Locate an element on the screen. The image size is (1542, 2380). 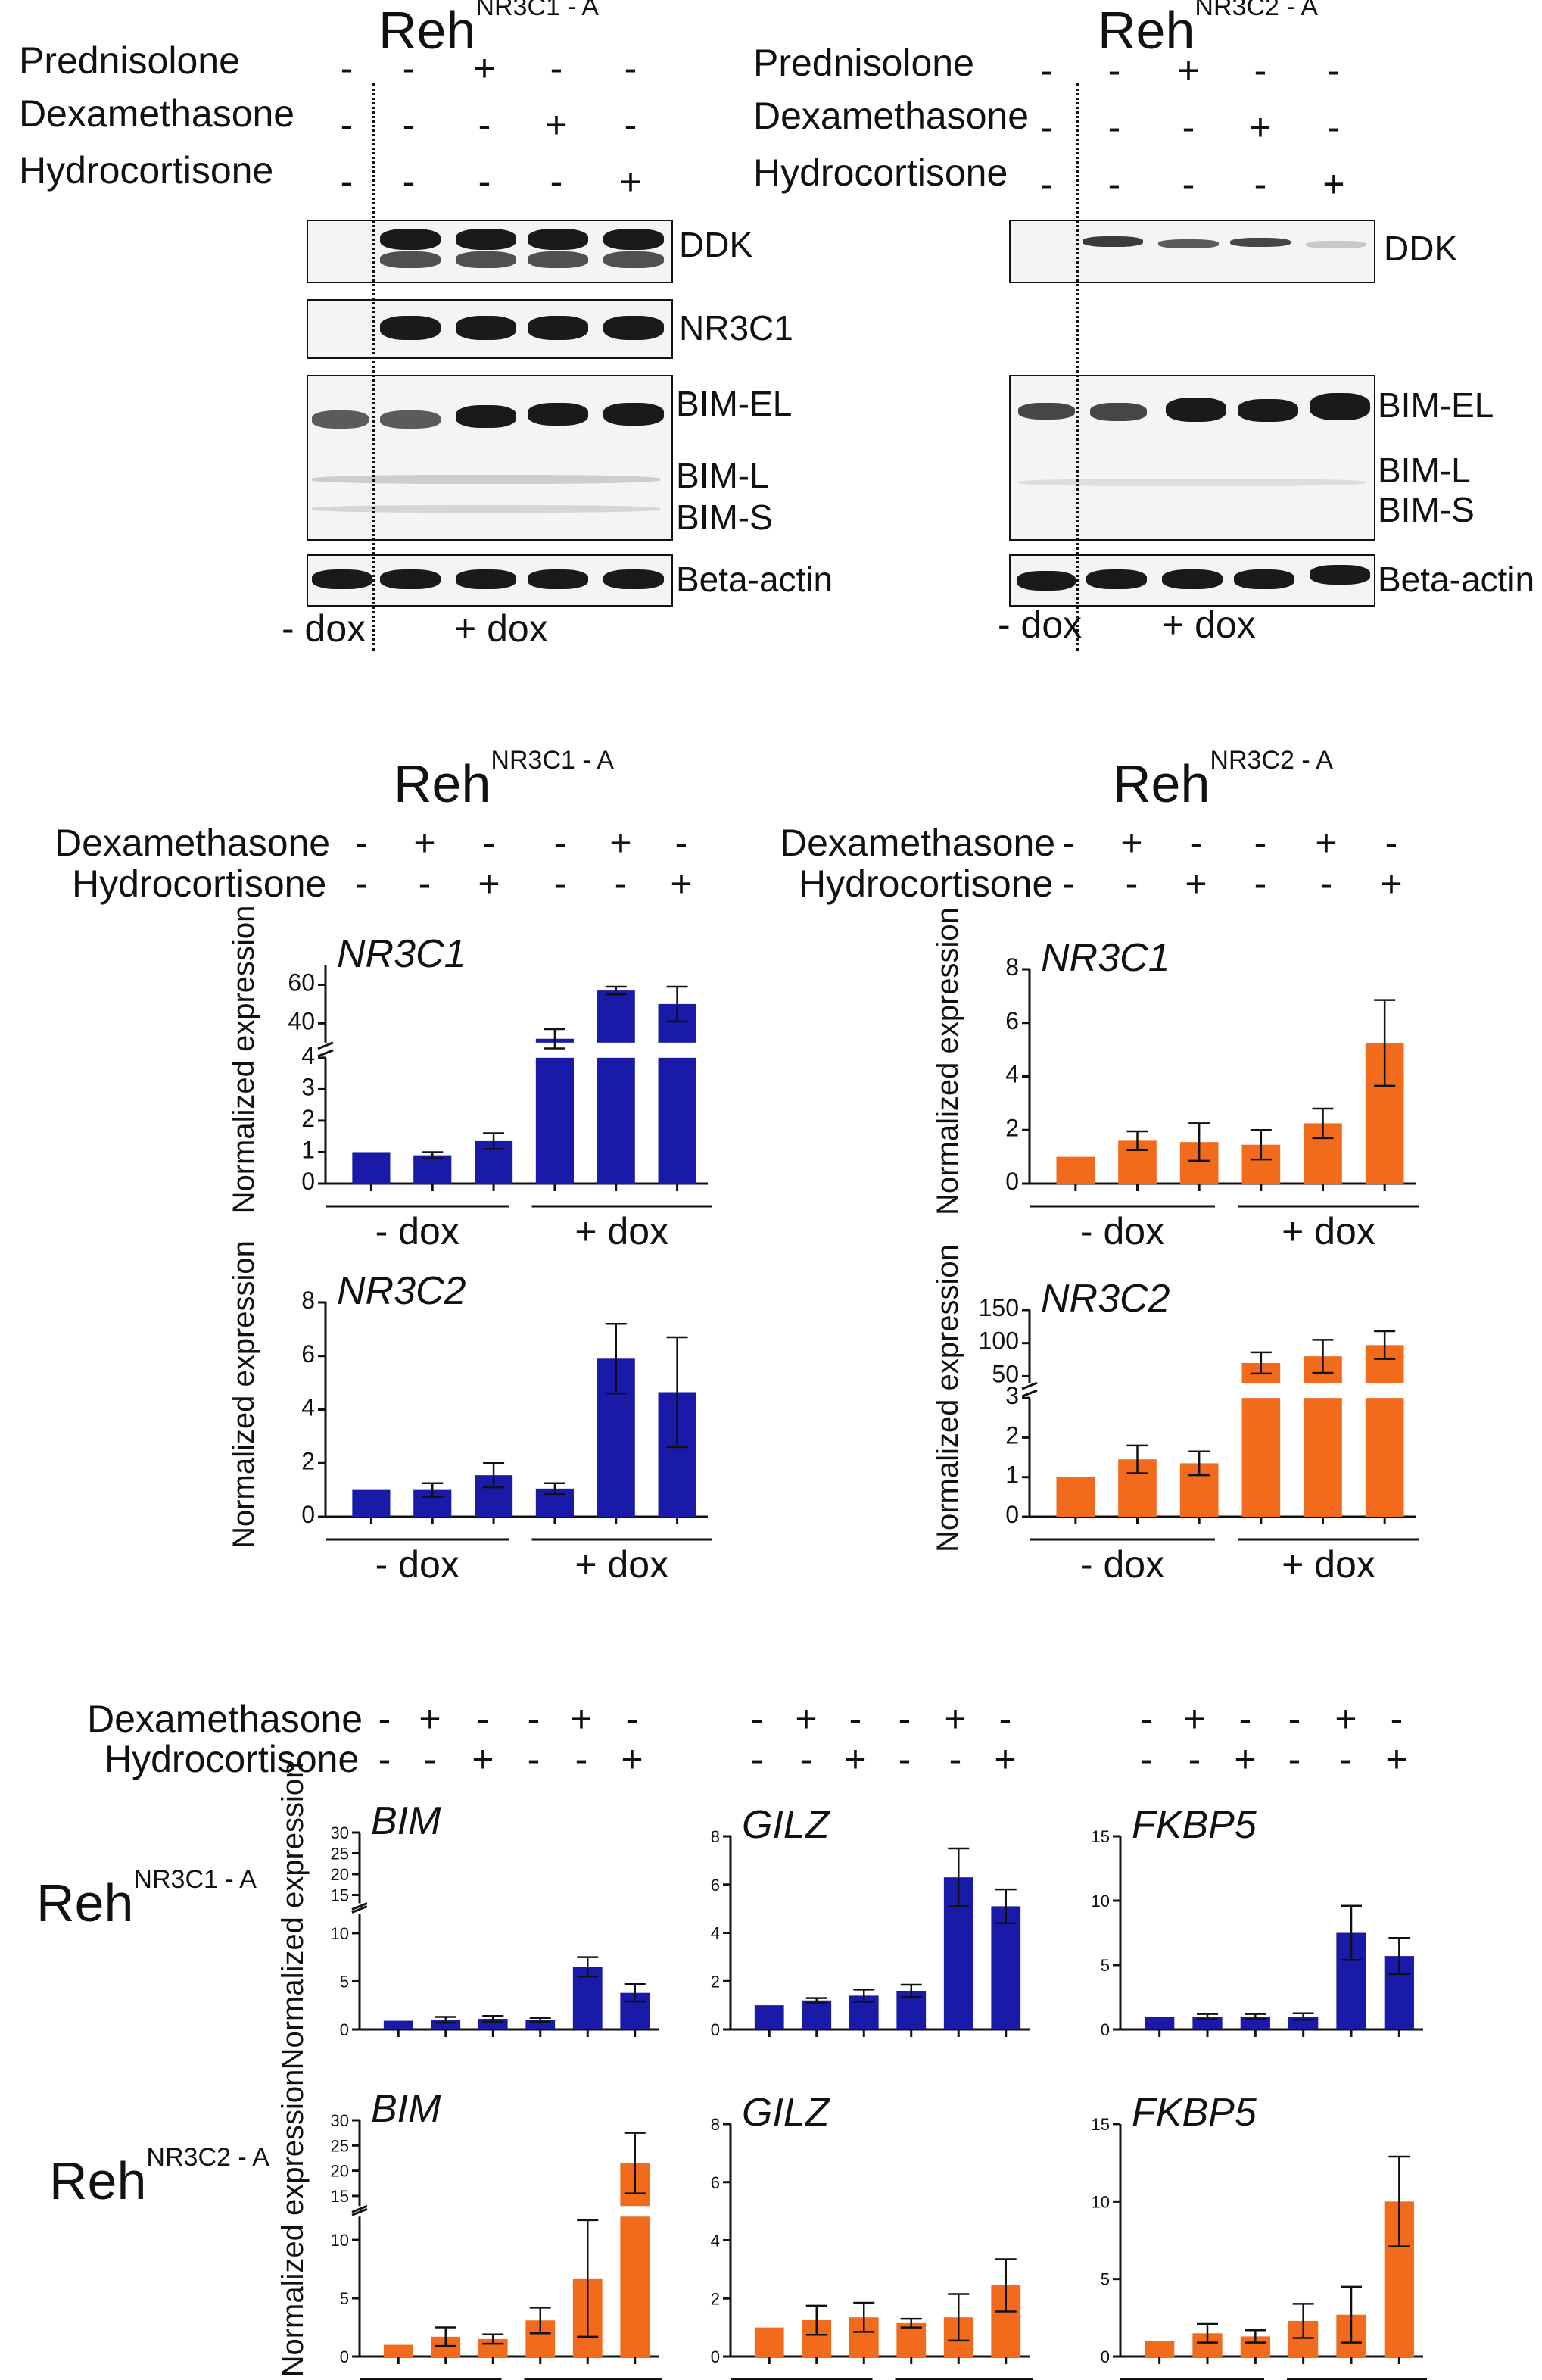
western-left-cell-title: RehNR3C1 - A is located at coordinates (488, 30).